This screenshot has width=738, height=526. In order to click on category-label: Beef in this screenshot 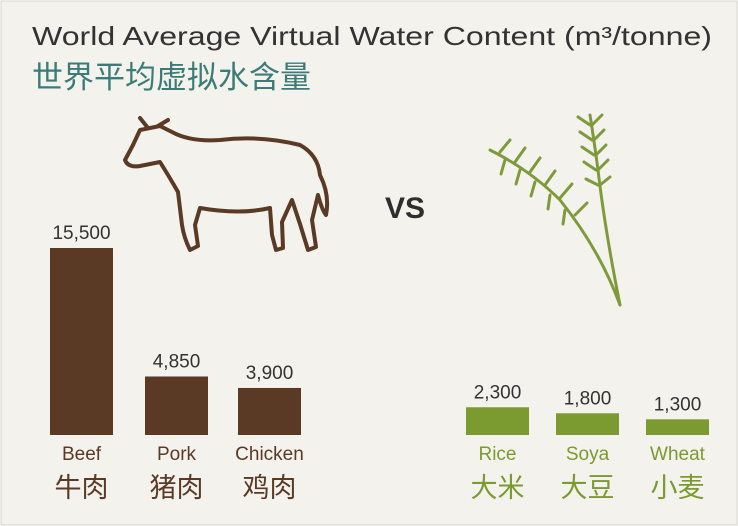, I will do `click(82, 454)`.